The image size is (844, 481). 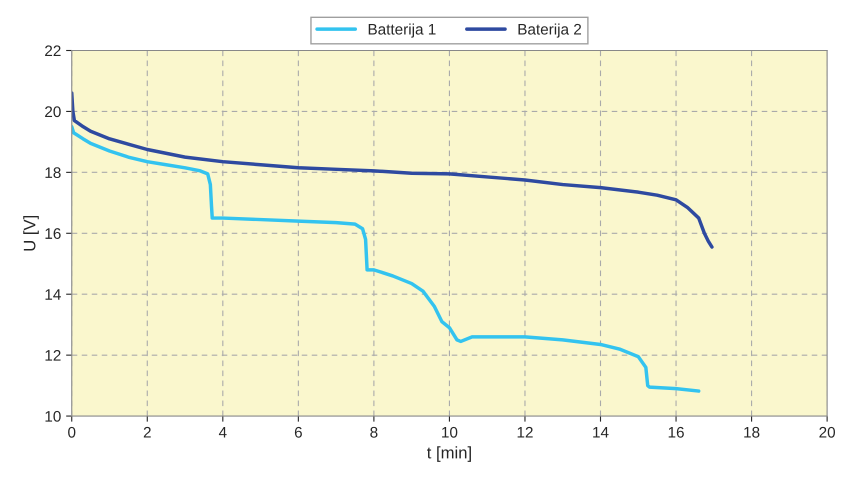 I want to click on y-tick-label: 10, so click(x=53, y=416).